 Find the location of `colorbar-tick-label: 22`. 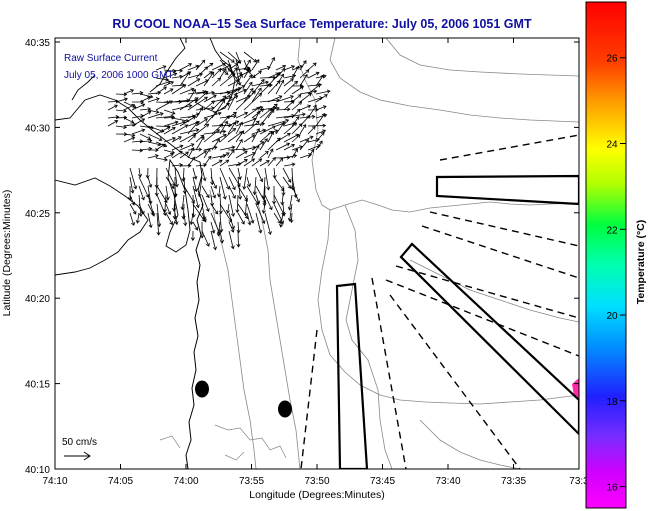

colorbar-tick-label: 22 is located at coordinates (612, 230).